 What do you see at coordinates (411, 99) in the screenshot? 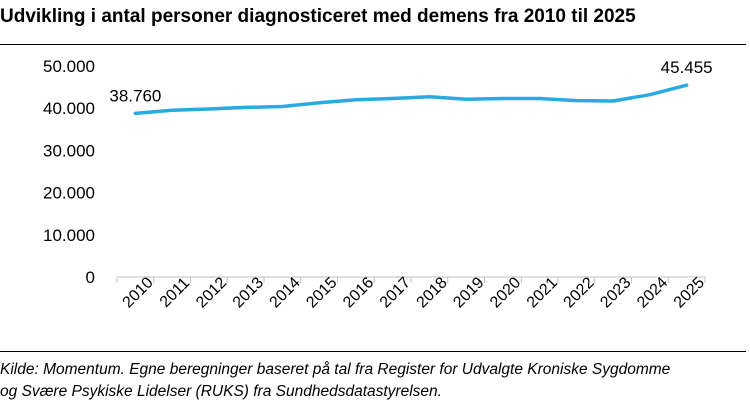
I see `series-line` at bounding box center [411, 99].